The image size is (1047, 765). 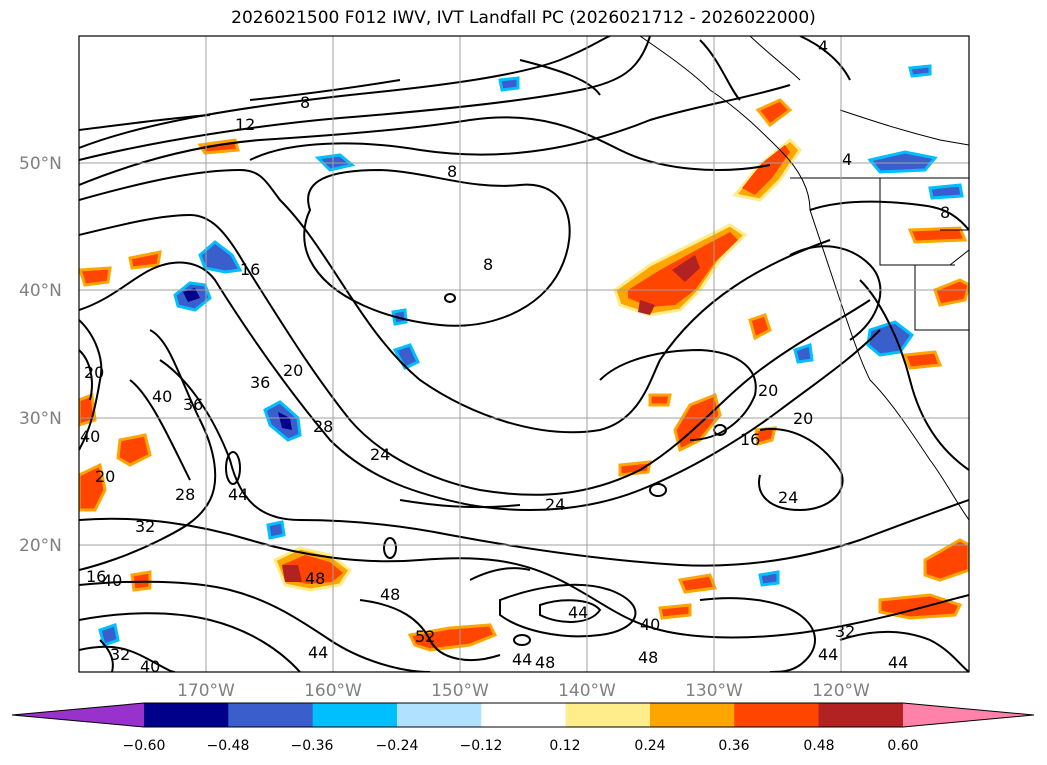 What do you see at coordinates (564, 746) in the screenshot?
I see `colorbar-tick-label: 0.12` at bounding box center [564, 746].